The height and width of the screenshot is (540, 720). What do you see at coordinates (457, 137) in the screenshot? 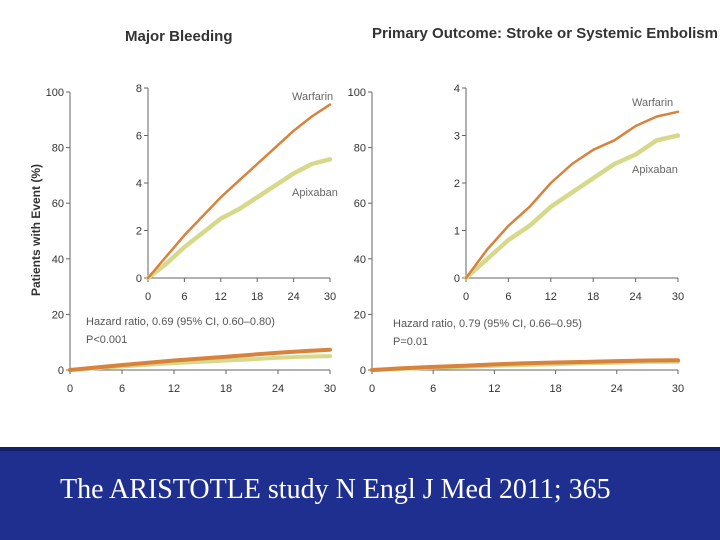
I see `inset-y-tick-label: 3` at bounding box center [457, 137].